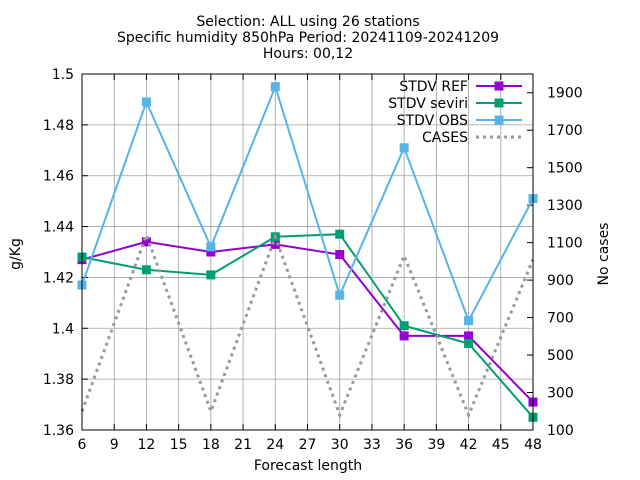 The image size is (640, 480). What do you see at coordinates (58, 126) in the screenshot?
I see `y-tick-label: 1.48` at bounding box center [58, 126].